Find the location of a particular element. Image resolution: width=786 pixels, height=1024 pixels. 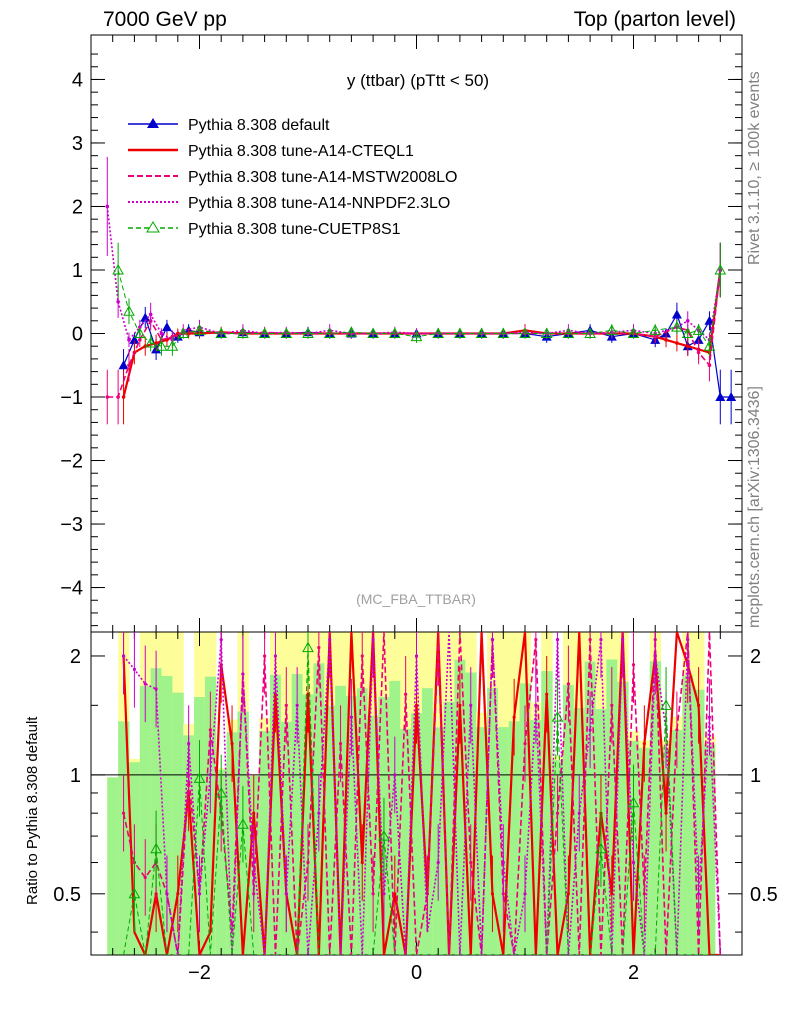

main-y-tick-label: −1 is located at coordinates (71, 398).